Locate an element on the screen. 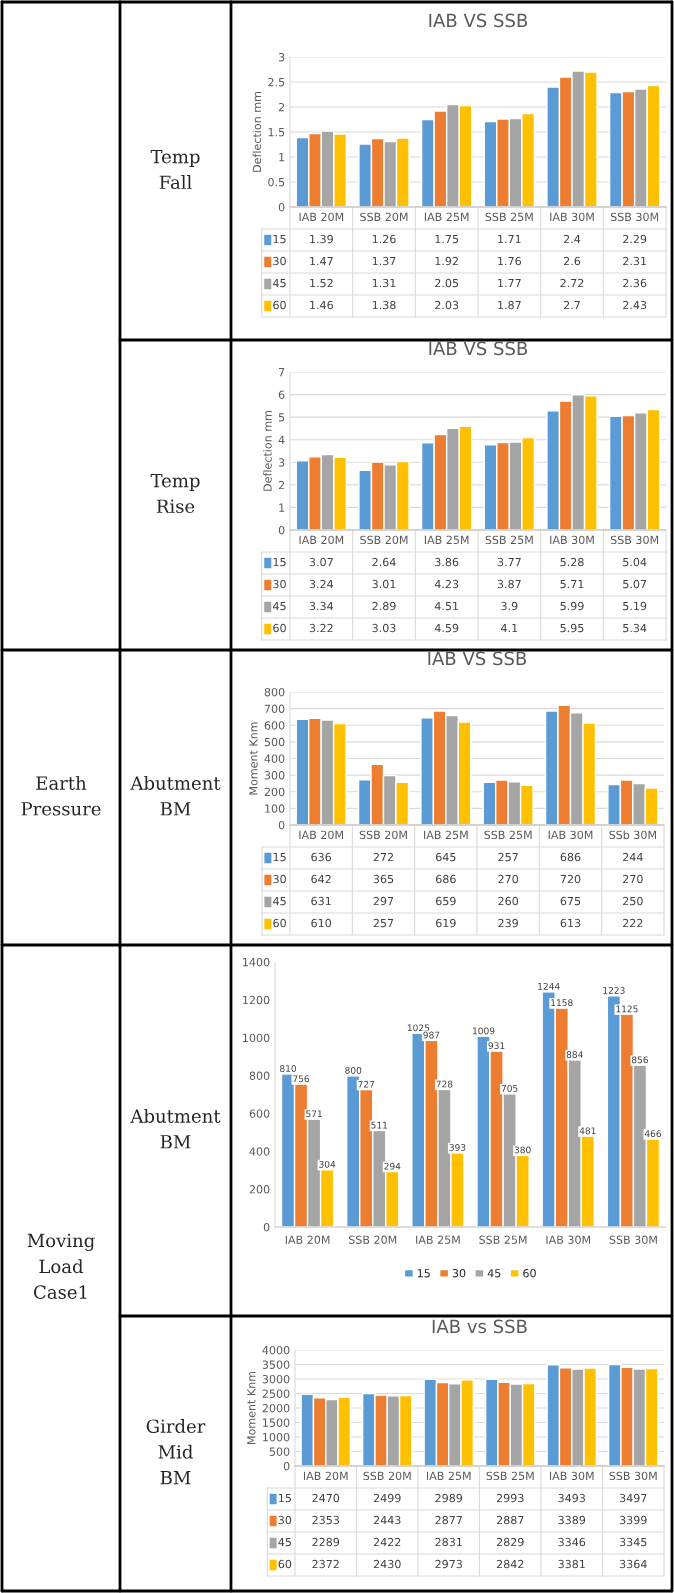  data-label: 2.03 is located at coordinates (447, 305).